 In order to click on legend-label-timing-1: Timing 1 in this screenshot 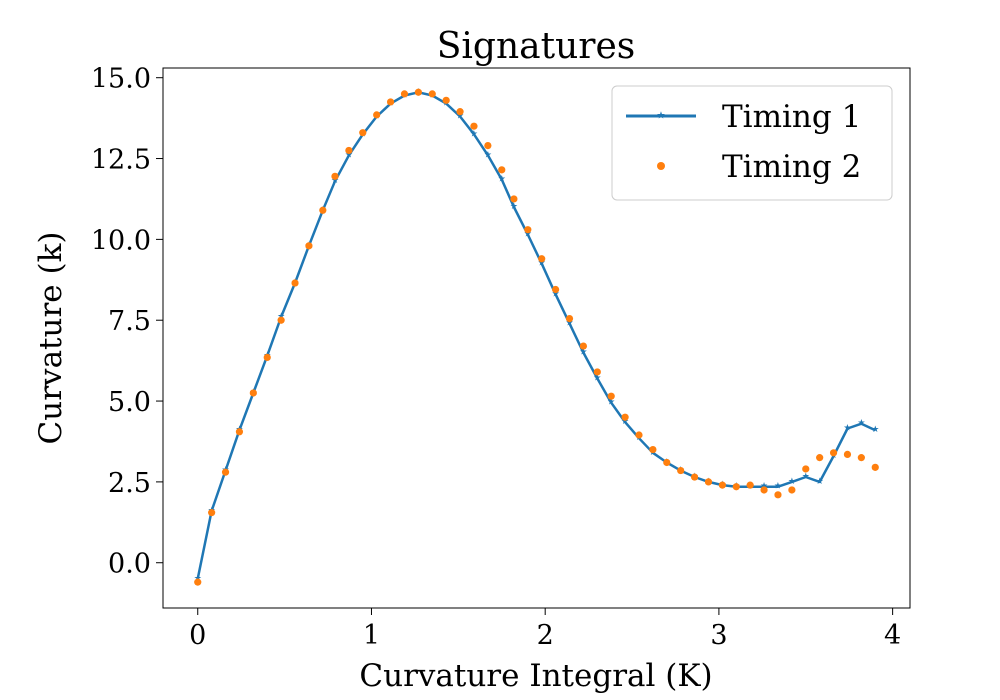, I will do `click(791, 117)`.